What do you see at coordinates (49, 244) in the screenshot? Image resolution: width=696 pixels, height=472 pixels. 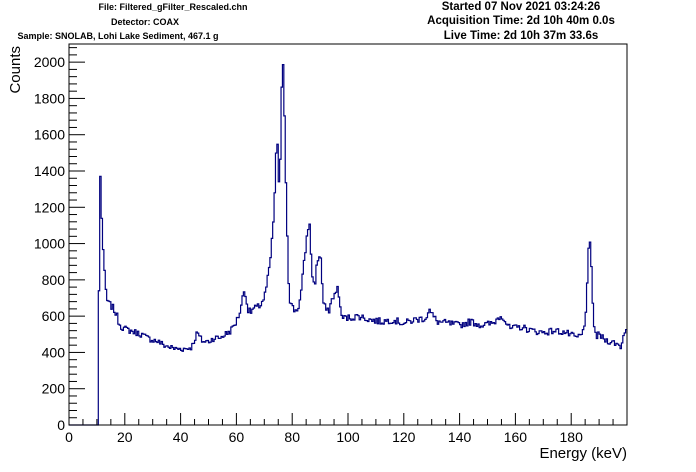 I see `y-tick-label: 1000` at bounding box center [49, 244].